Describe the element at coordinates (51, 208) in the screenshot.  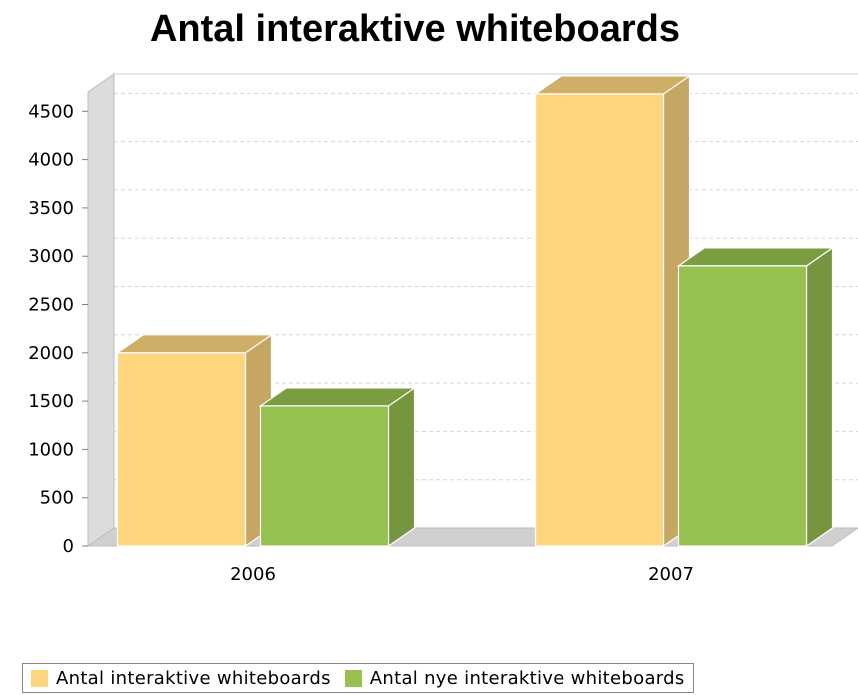
I see `y-tick-label: 3500` at that location.